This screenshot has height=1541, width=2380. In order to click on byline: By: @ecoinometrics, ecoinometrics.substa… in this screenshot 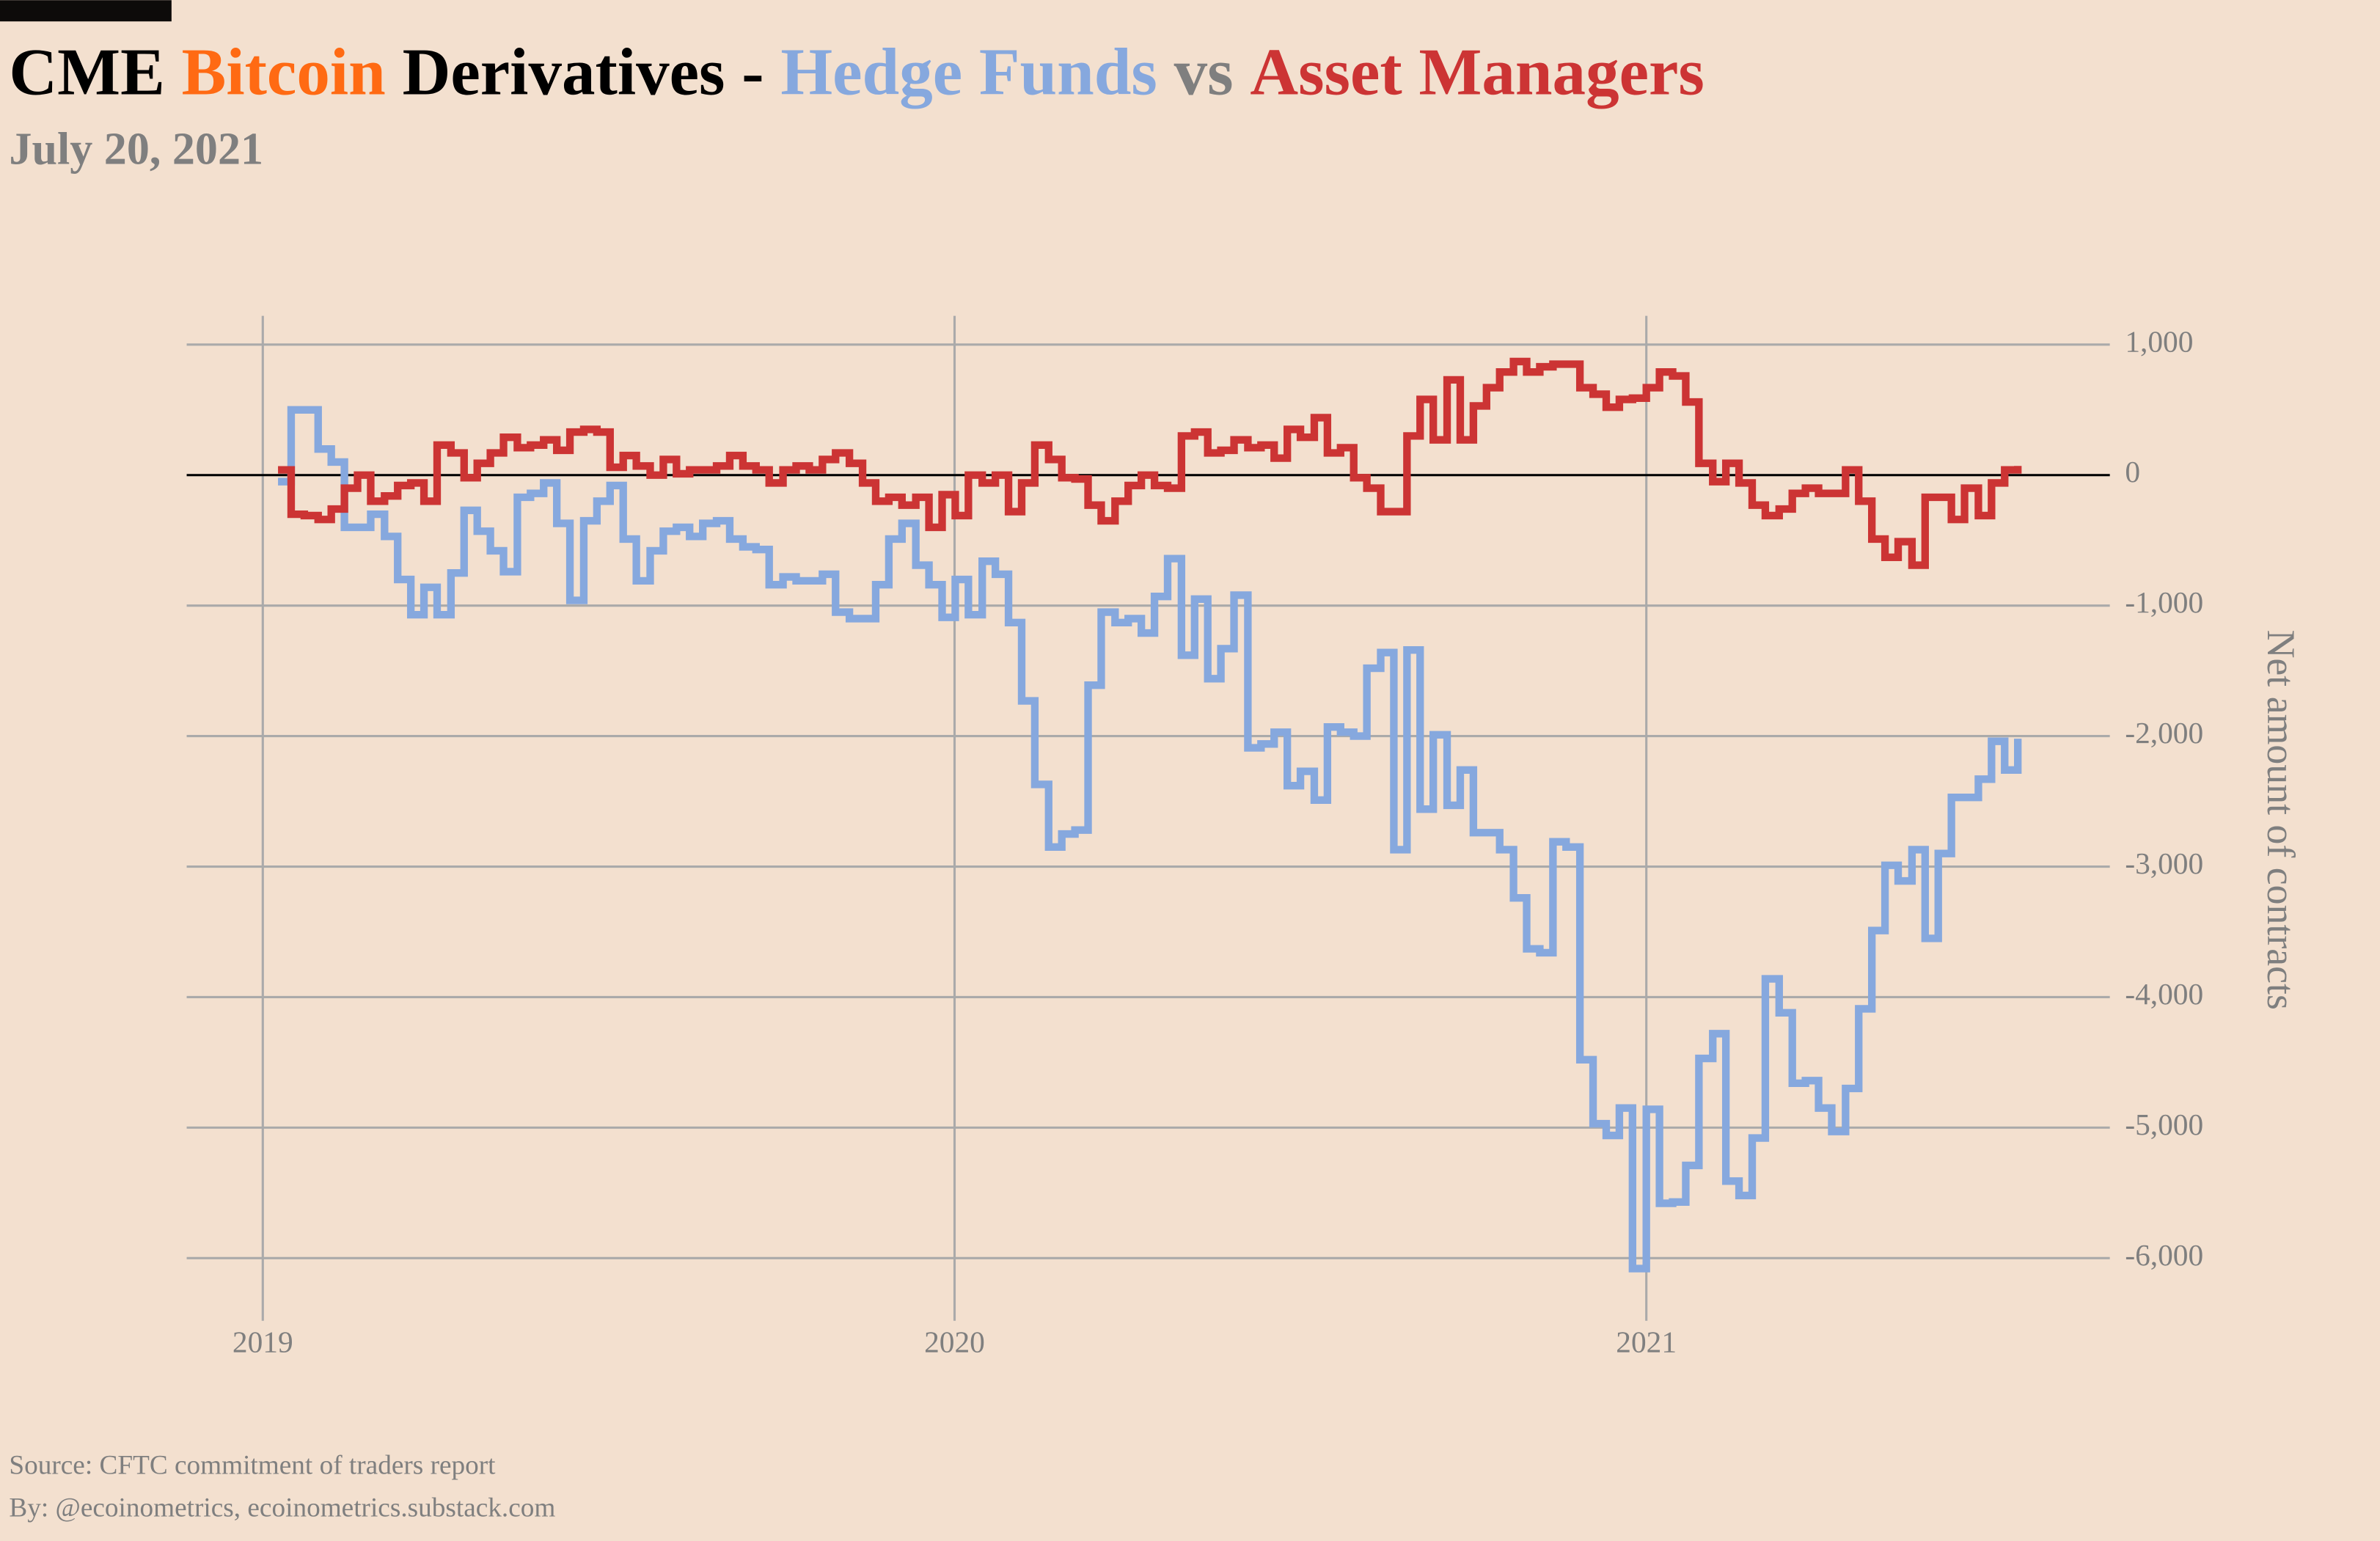, I will do `click(282, 1508)`.